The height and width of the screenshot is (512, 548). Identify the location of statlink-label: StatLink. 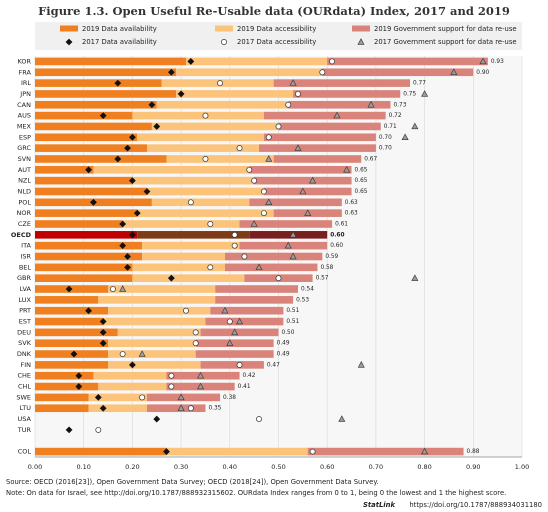
(379, 505).